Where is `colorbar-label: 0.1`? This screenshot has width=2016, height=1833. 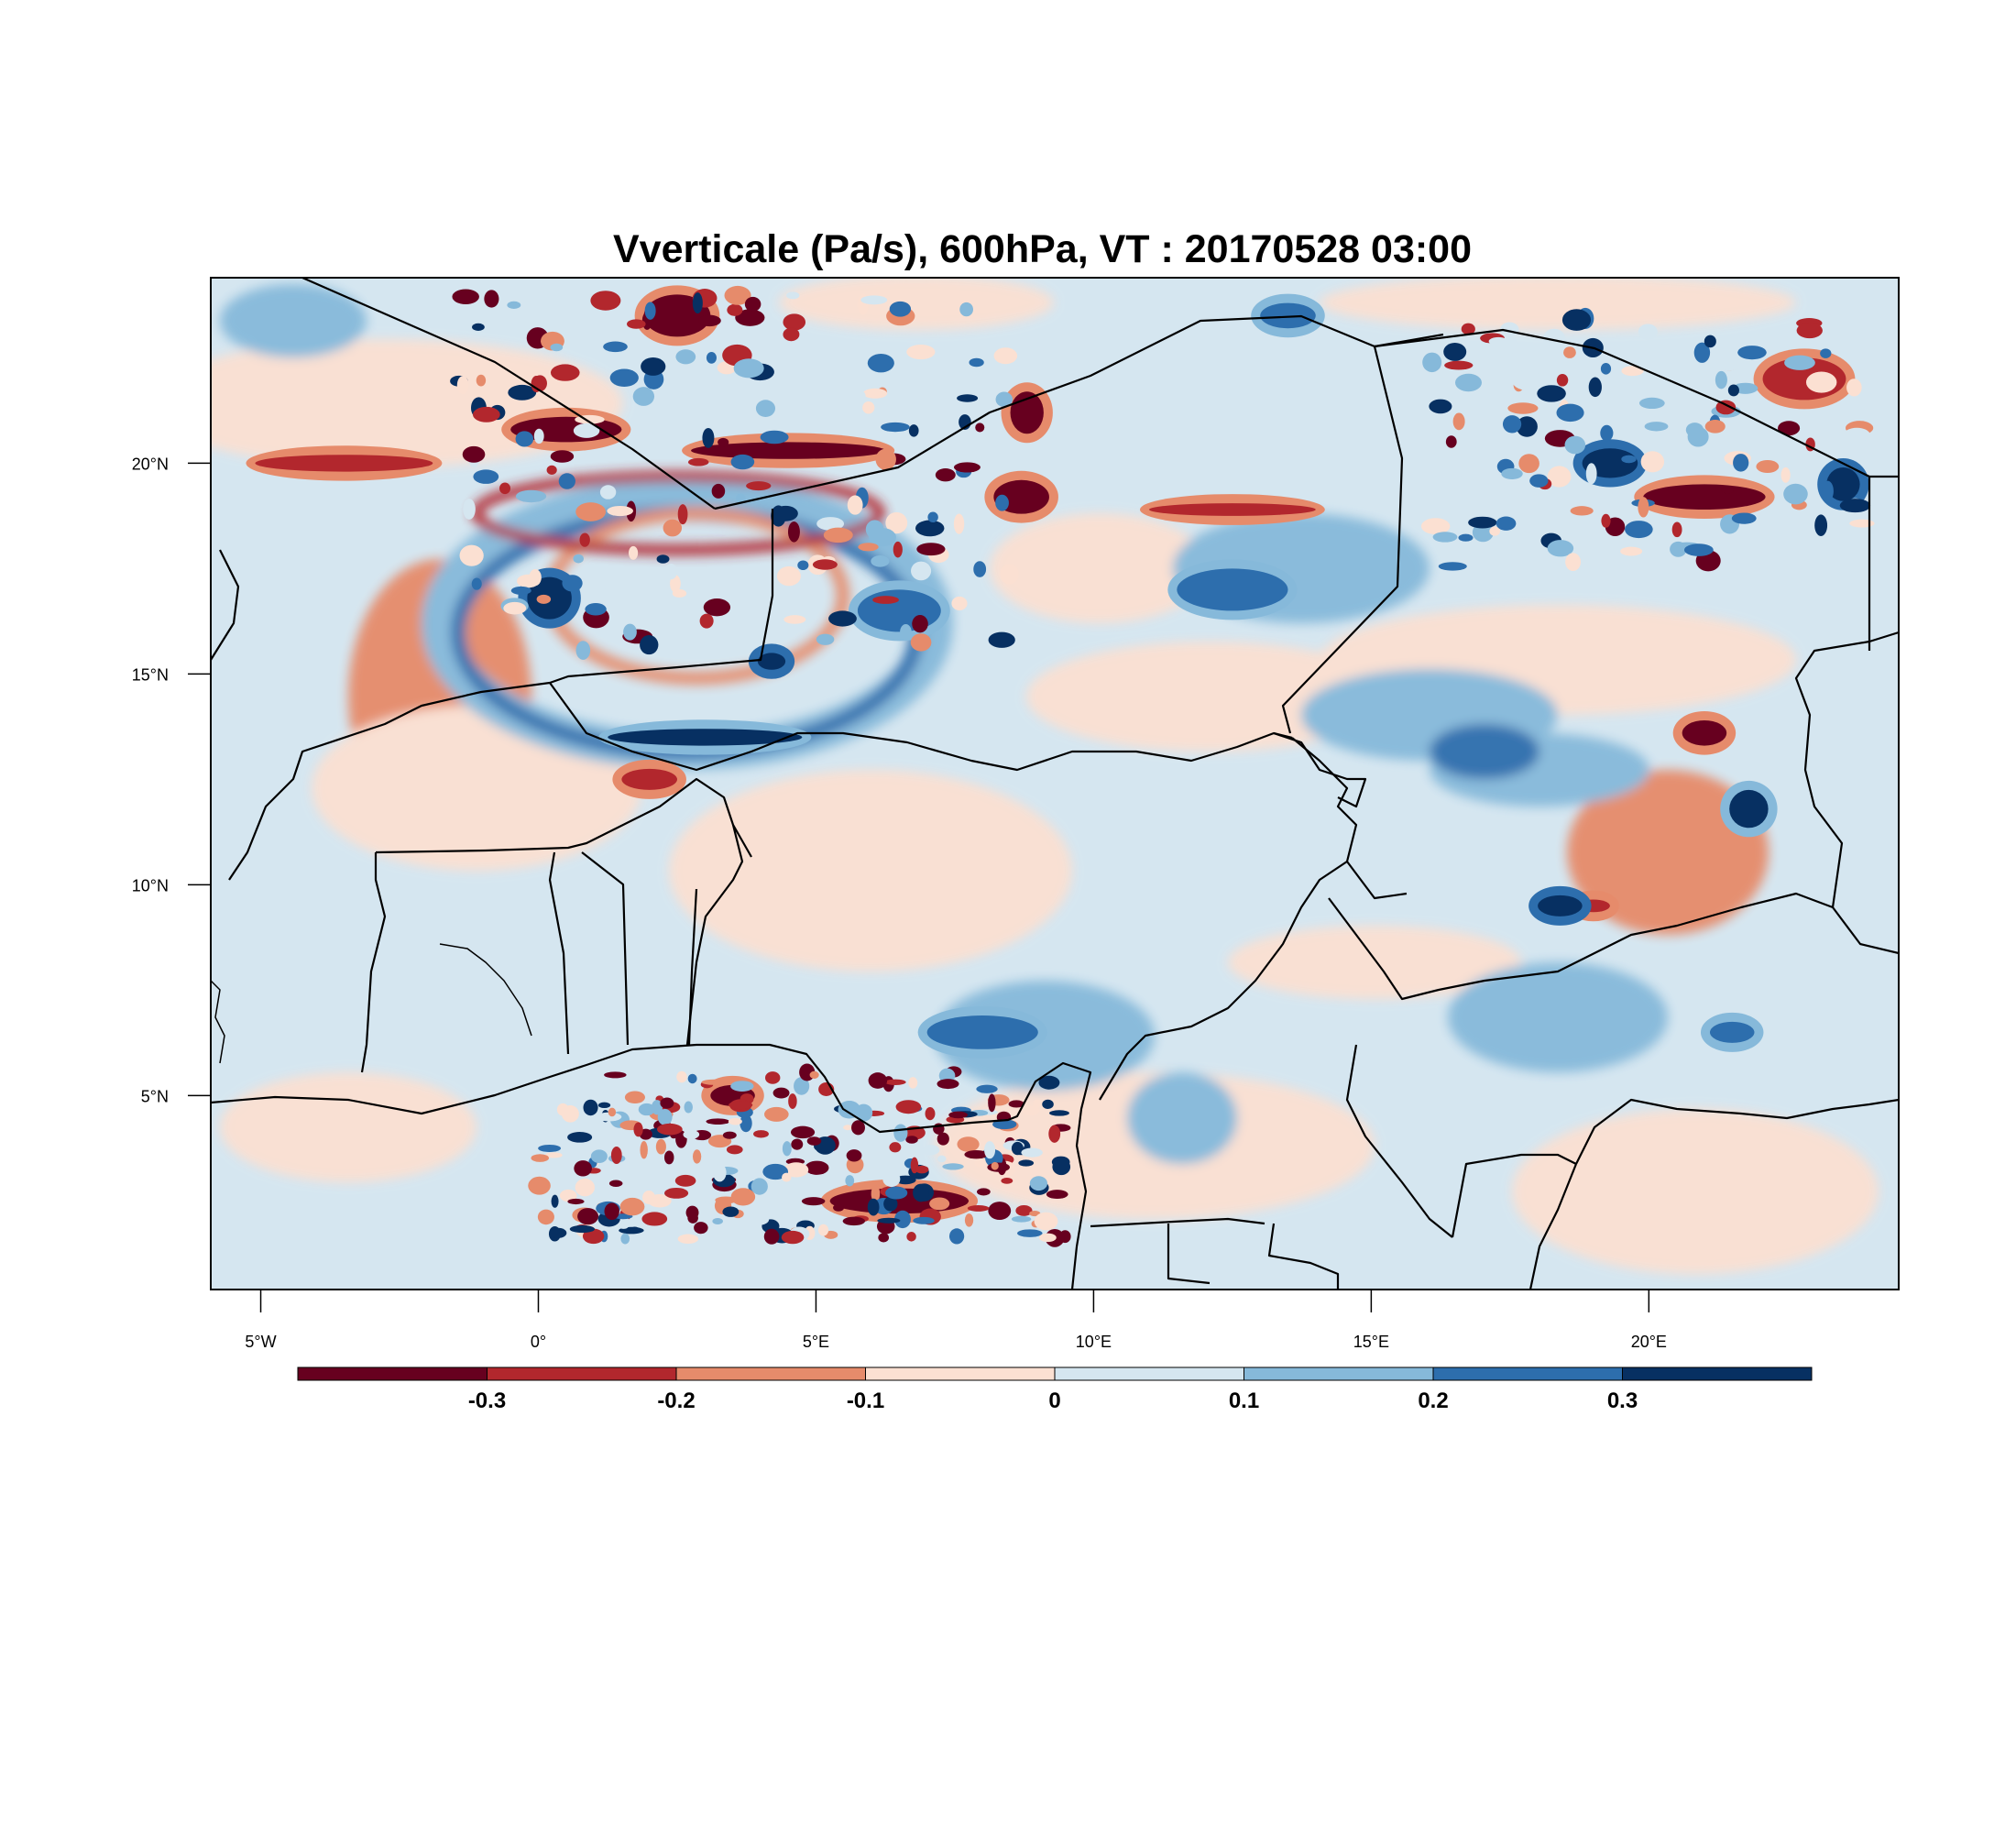 colorbar-label: 0.1 is located at coordinates (1244, 1400).